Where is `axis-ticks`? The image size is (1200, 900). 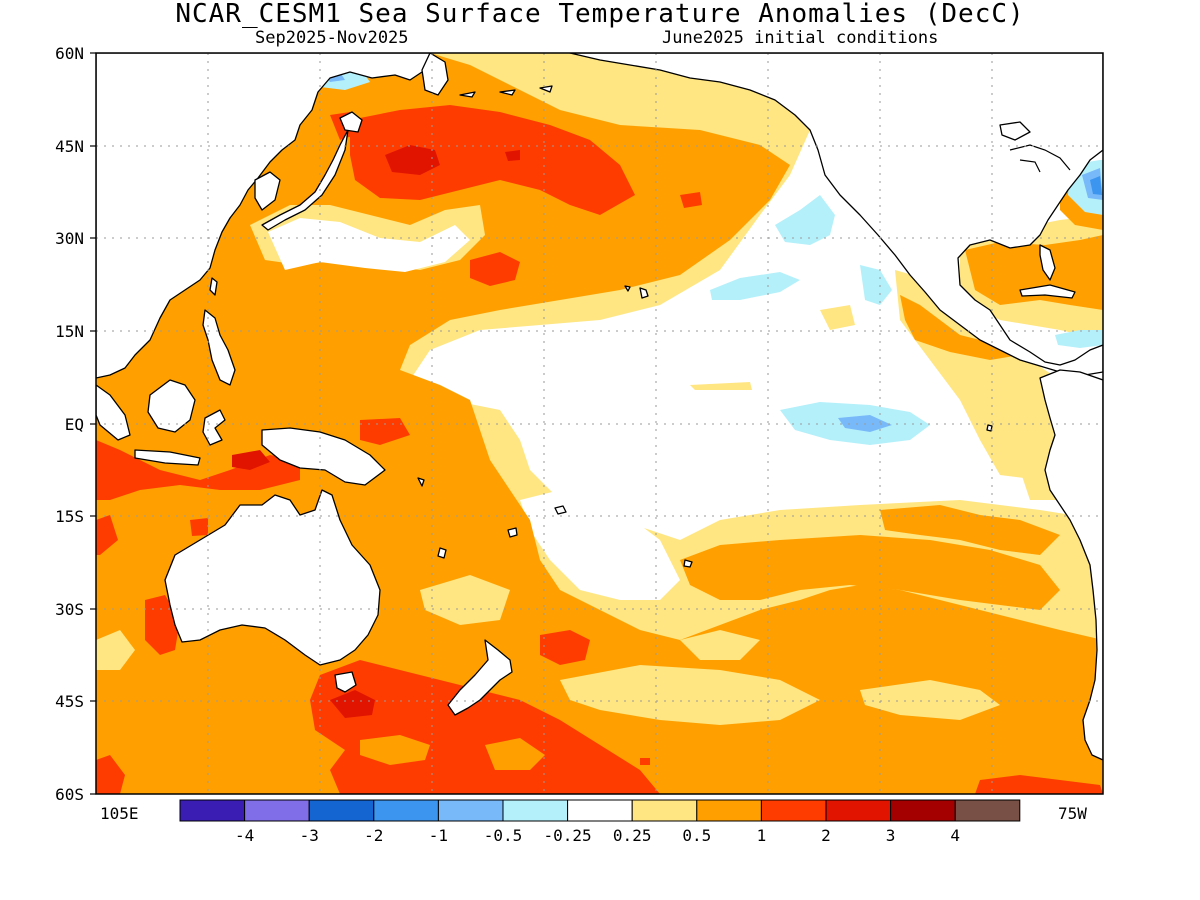
axis-ticks is located at coordinates (93, 423).